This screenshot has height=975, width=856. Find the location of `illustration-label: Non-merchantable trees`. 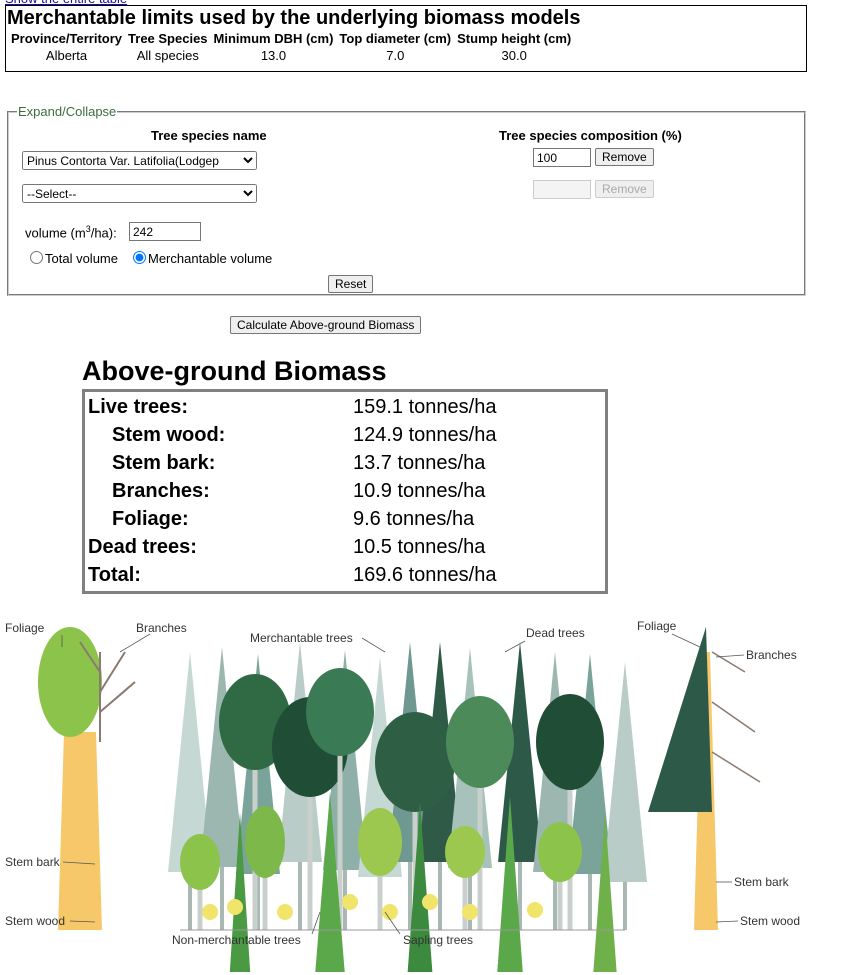

illustration-label: Non-merchantable trees is located at coordinates (236, 940).